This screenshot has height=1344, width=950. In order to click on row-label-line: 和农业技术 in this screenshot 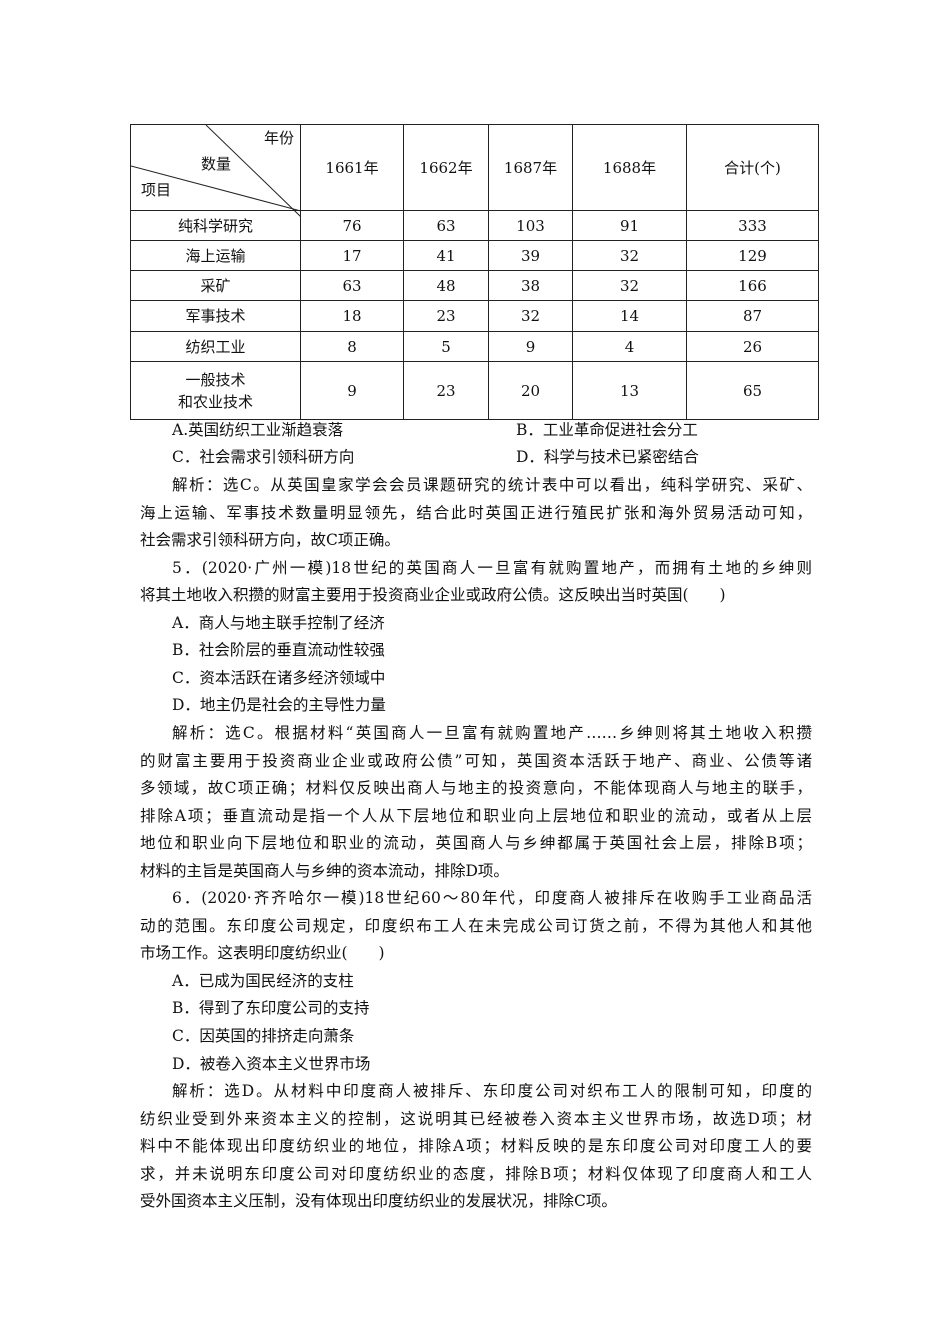, I will do `click(215, 401)`.